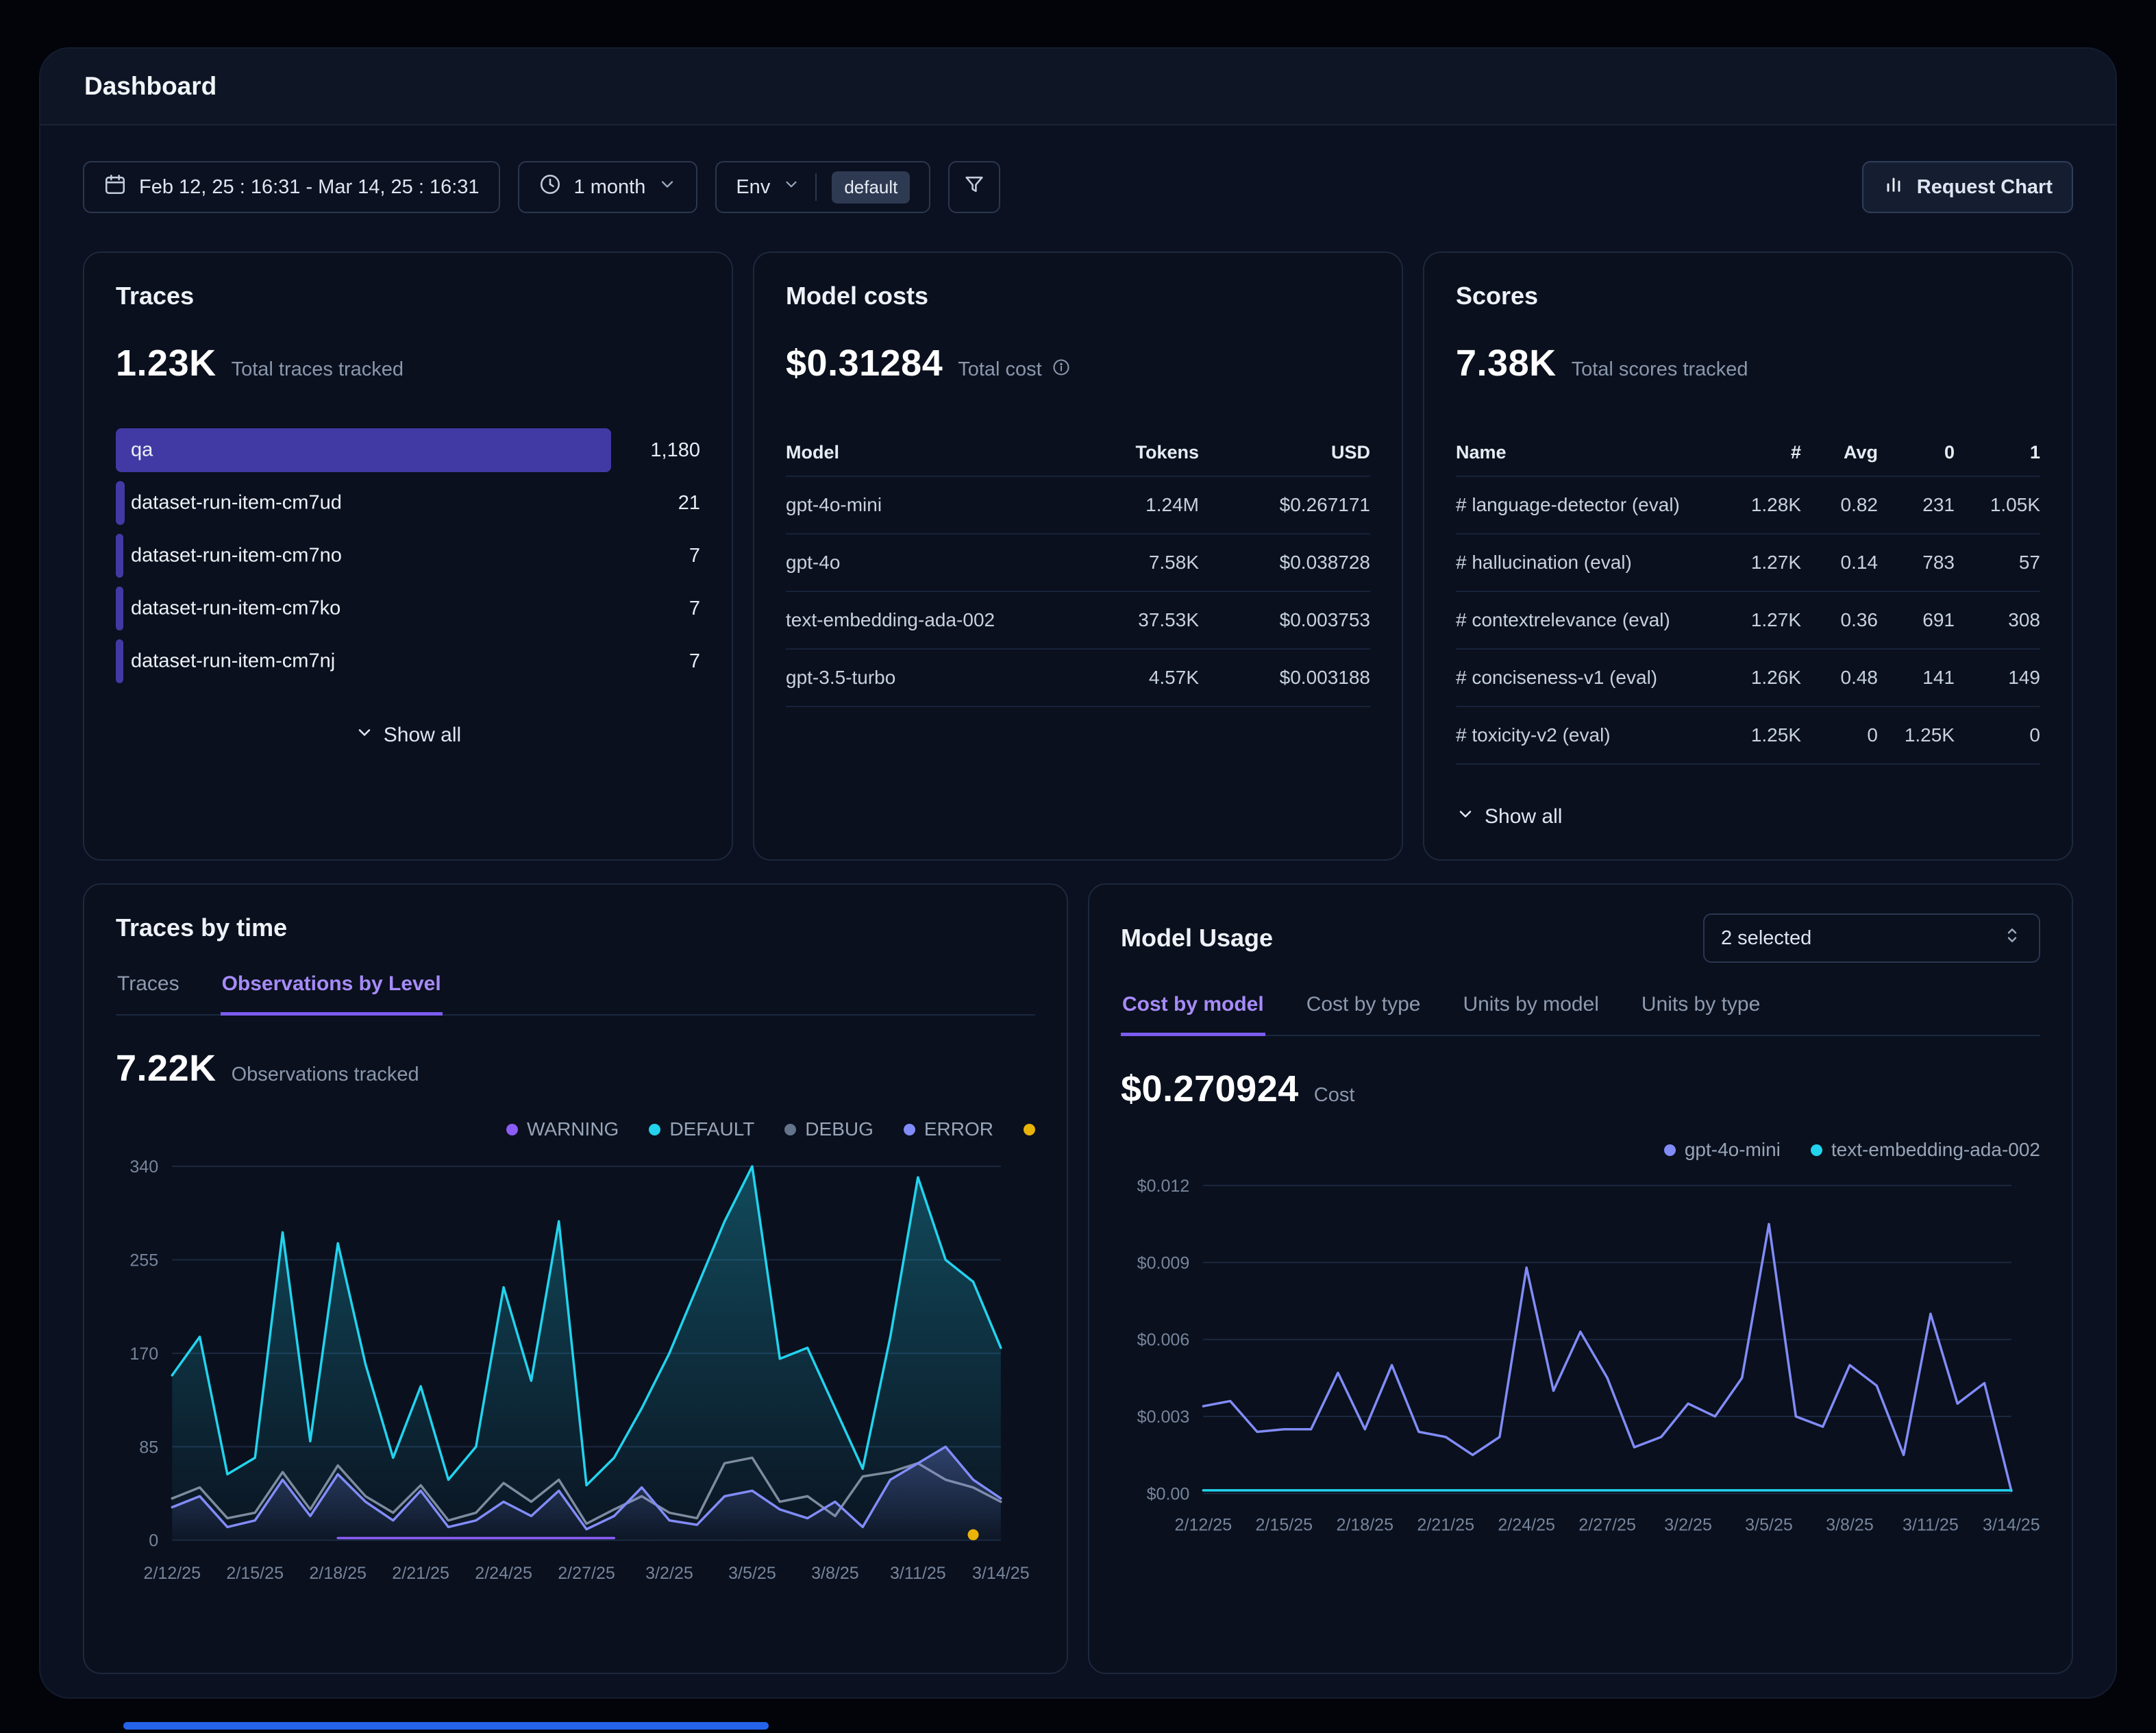 The width and height of the screenshot is (2156, 1733). I want to click on trace-name: qa, so click(142, 450).